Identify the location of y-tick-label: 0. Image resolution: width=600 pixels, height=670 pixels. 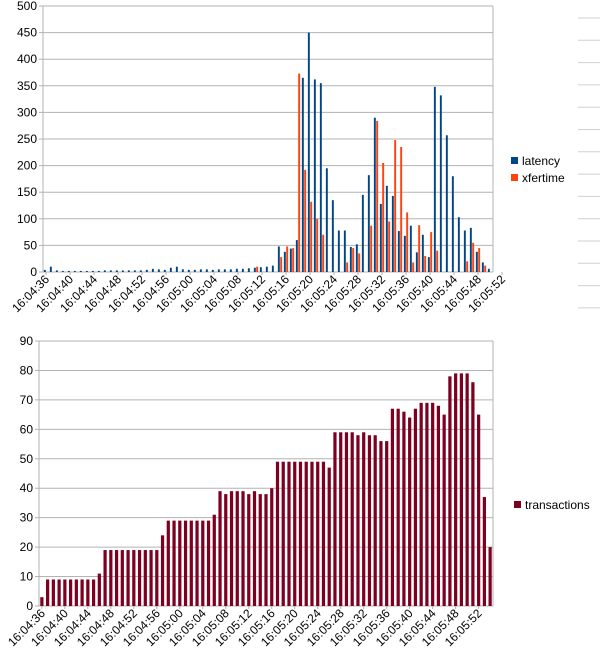
(33, 272).